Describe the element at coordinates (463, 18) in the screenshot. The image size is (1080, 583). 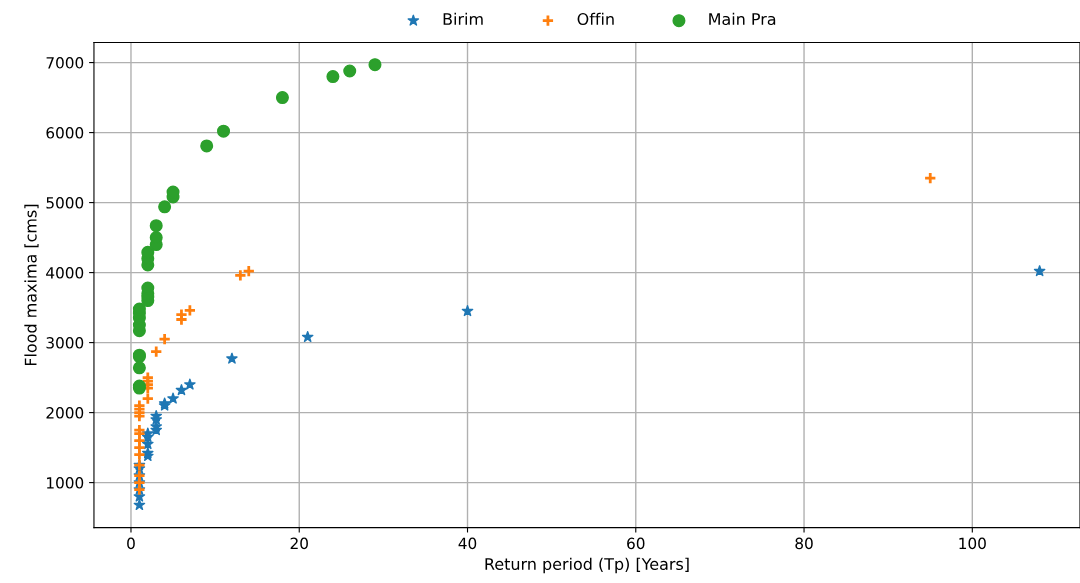
I see `legend-label: Birim` at that location.